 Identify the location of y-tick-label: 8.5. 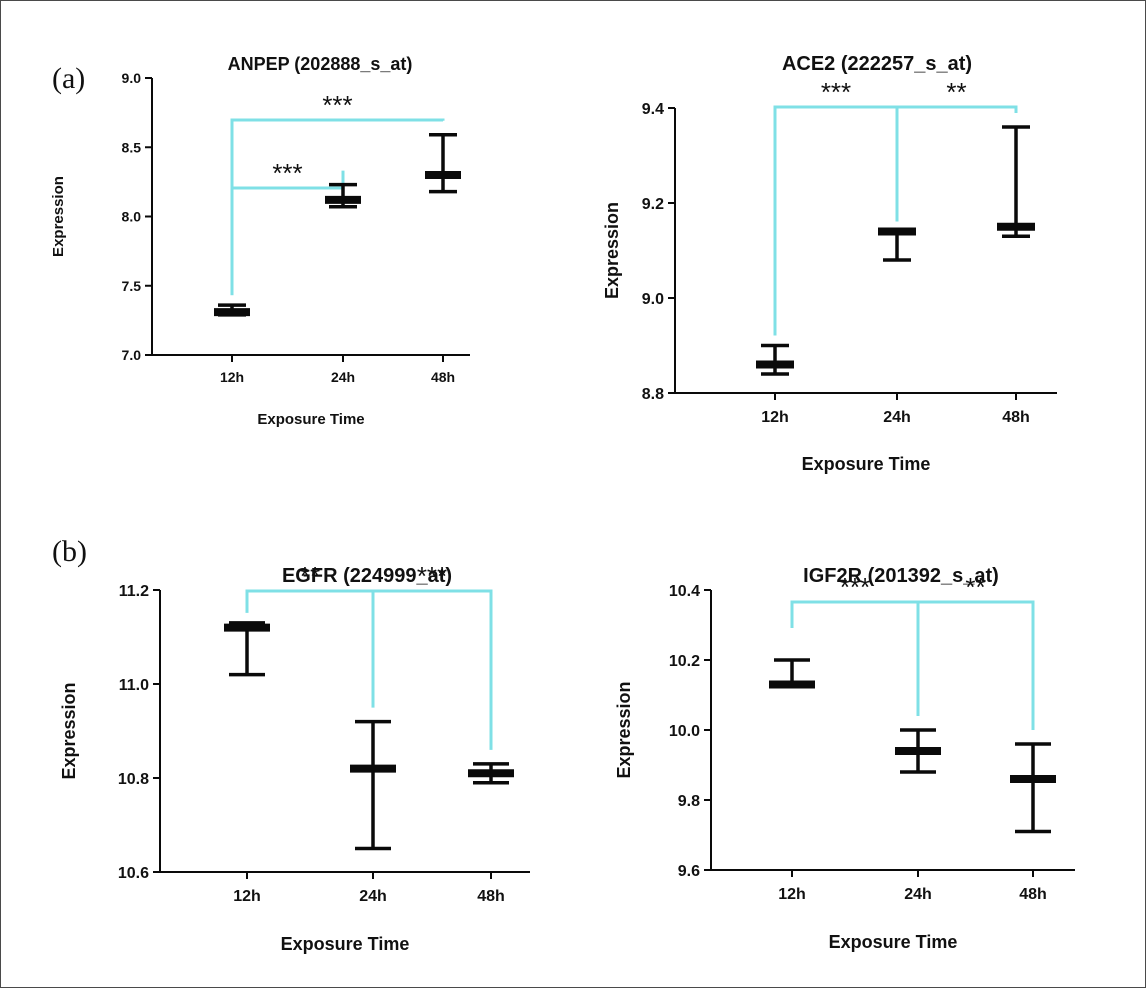
(132, 147).